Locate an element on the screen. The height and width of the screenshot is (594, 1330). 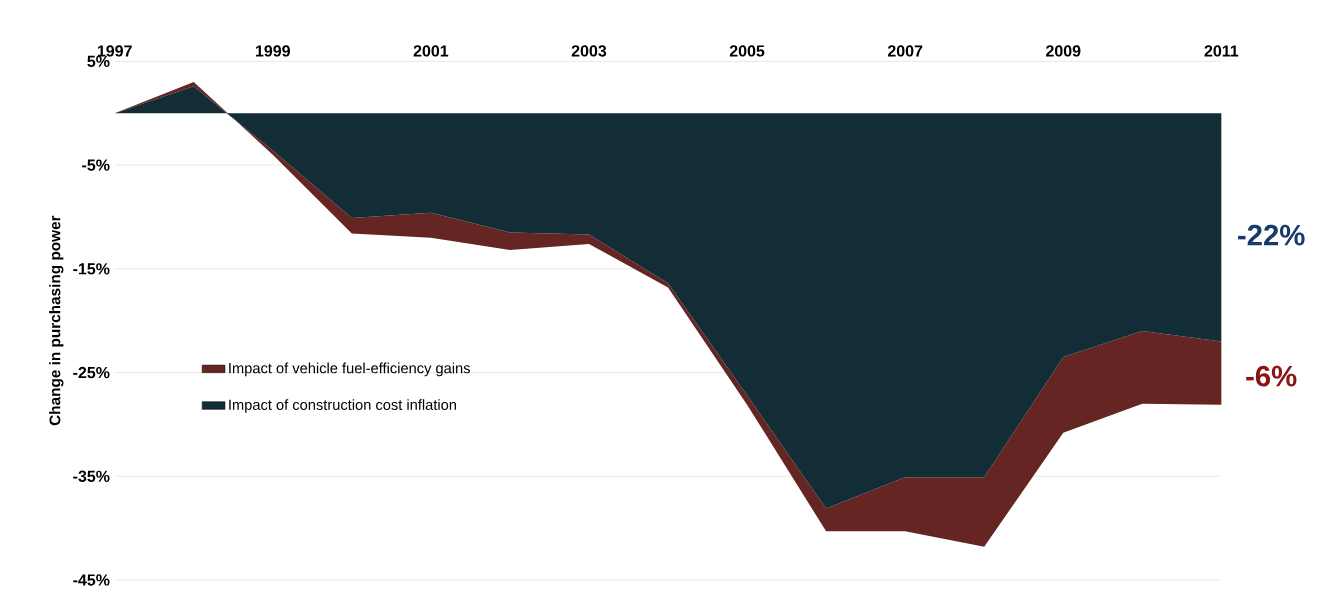
y-tick-label: -15% is located at coordinates (91, 269).